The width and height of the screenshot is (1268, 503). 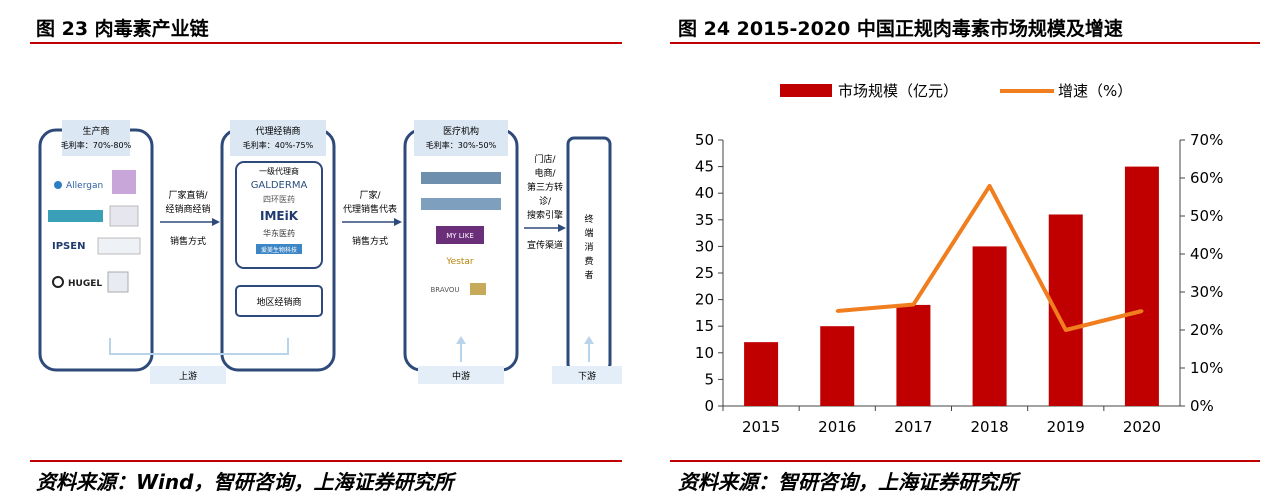 I want to click on x-tick-label: 2016, so click(x=837, y=427).